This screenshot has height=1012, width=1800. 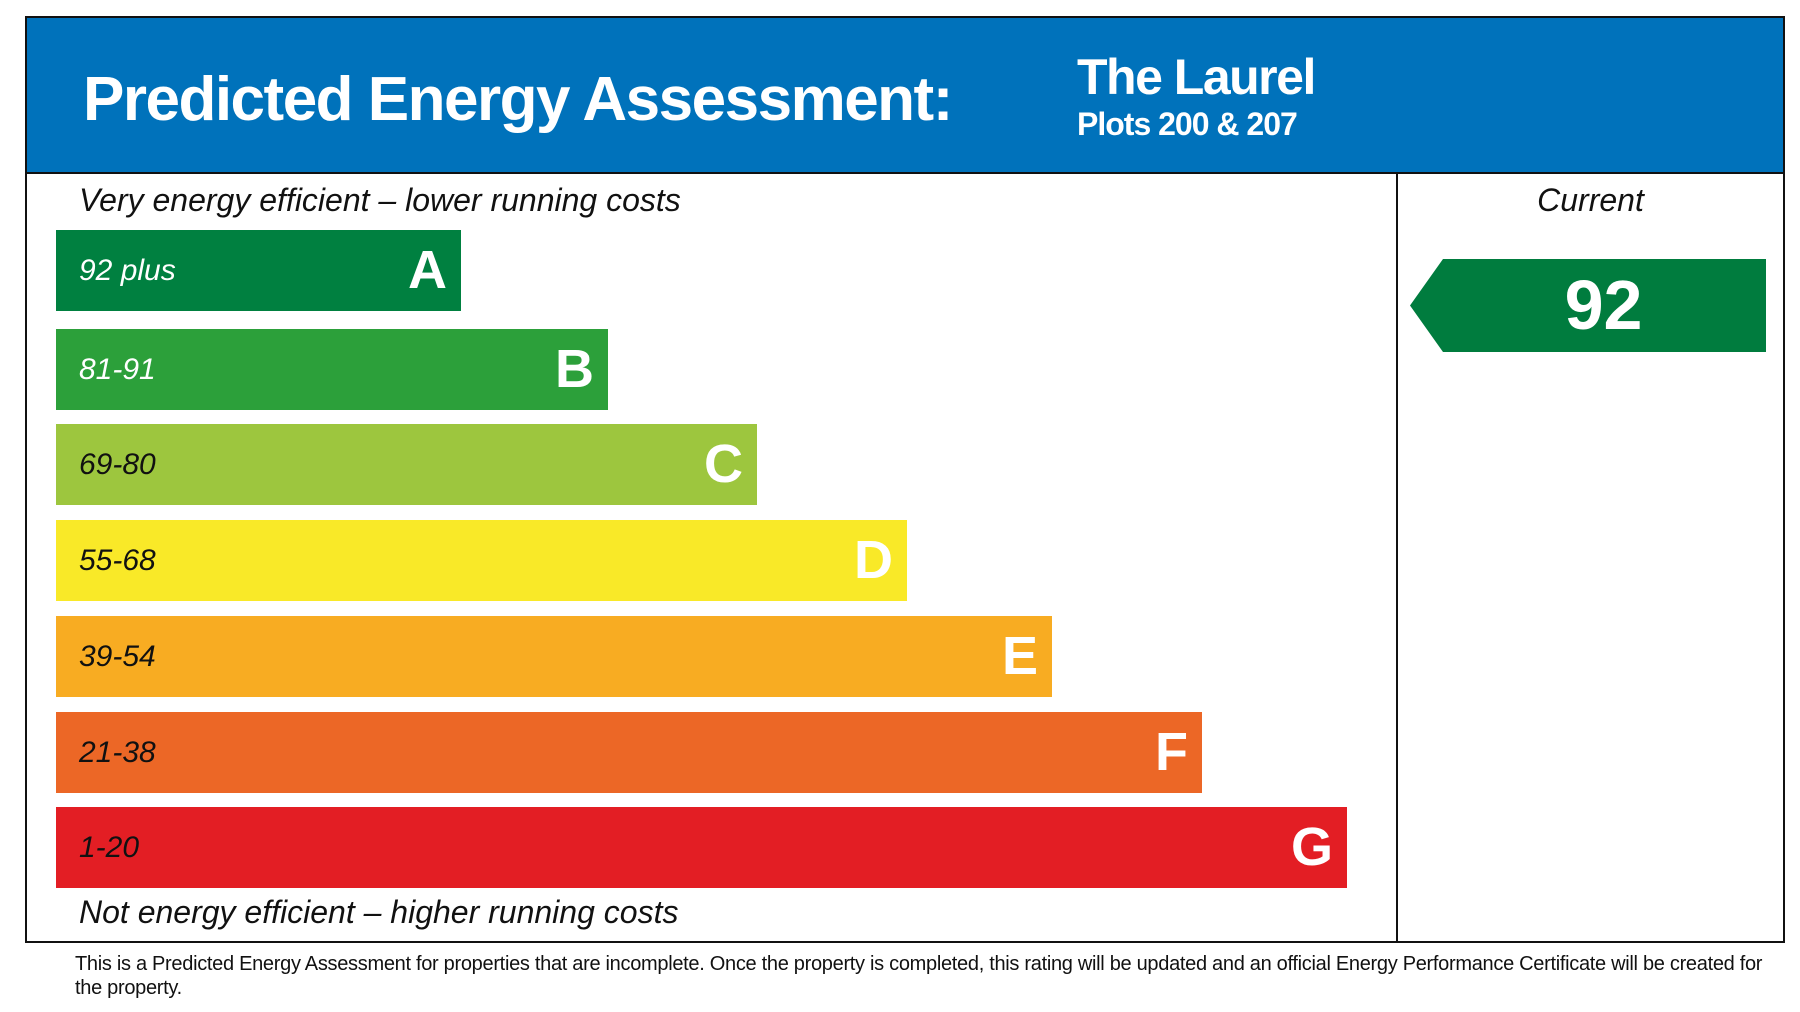 I want to click on current-label: Current, so click(x=1590, y=200).